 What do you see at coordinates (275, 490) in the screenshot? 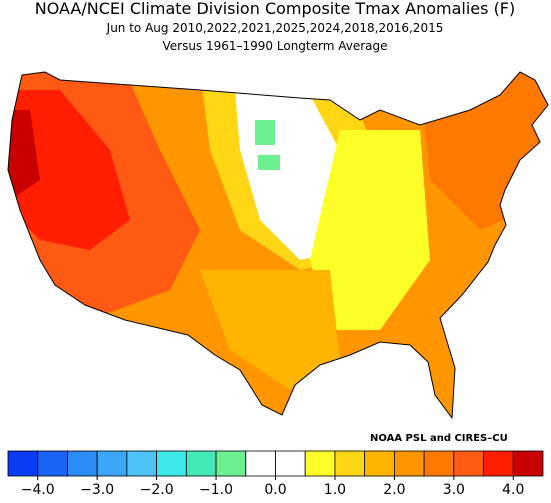
I see `colorbar-label: 0.0` at bounding box center [275, 490].